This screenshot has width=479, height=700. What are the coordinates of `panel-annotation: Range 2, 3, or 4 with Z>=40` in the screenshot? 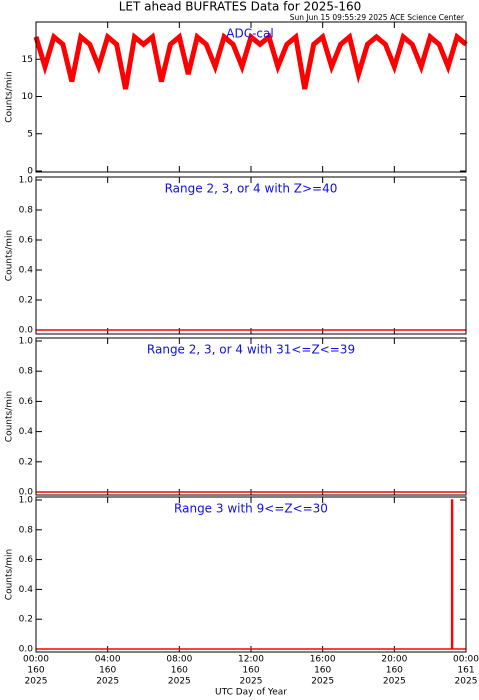 It's located at (251, 189).